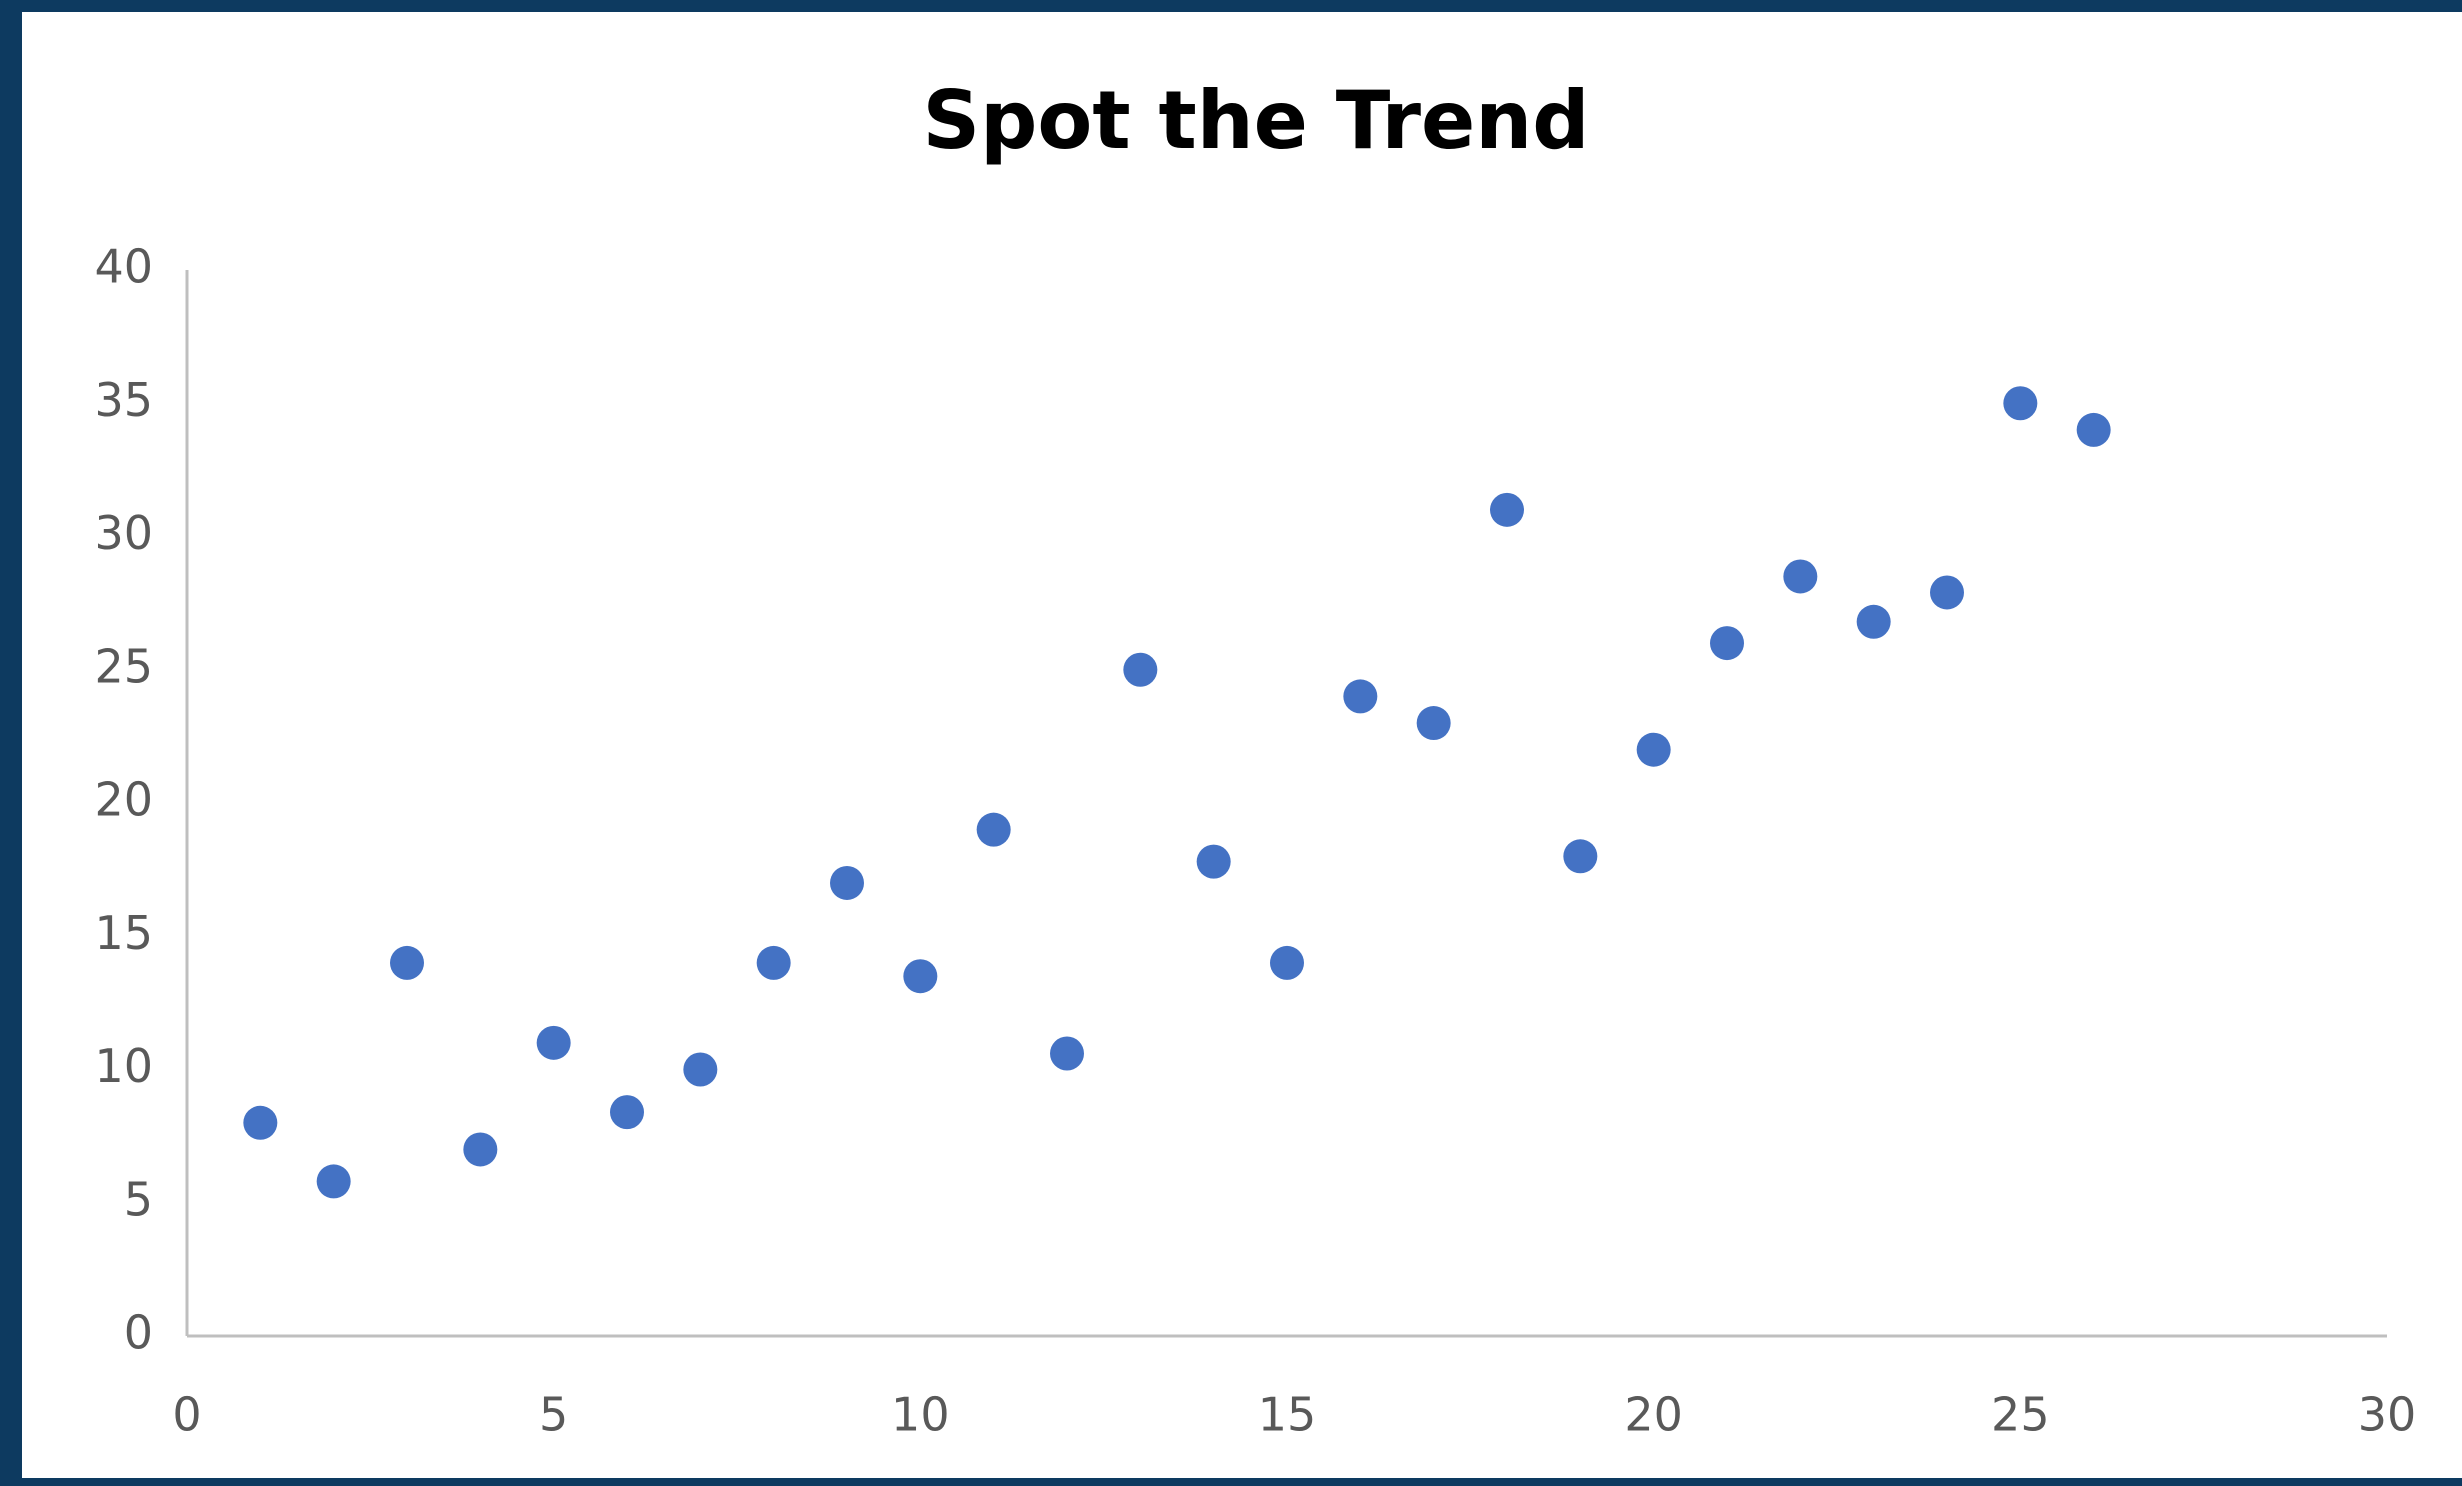 This screenshot has height=1486, width=2462. Describe the element at coordinates (123, 267) in the screenshot. I see `y-tick-label: 40` at that location.